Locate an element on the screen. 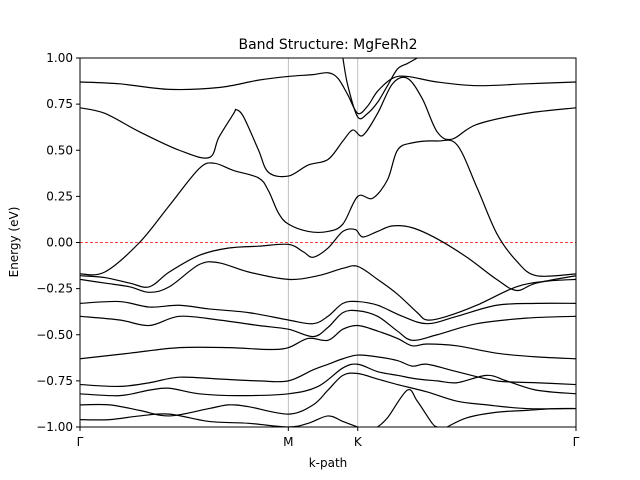 This screenshot has height=480, width=640. y-tick-label-6: 0.50 is located at coordinates (59, 150).